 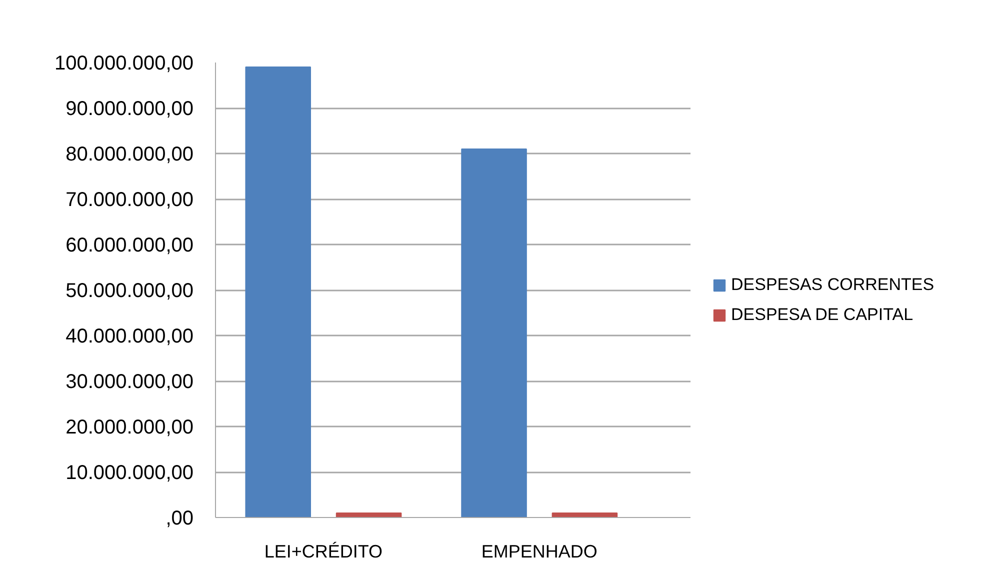 I want to click on y-tick-label: 50.000.000,00, so click(x=130, y=291).